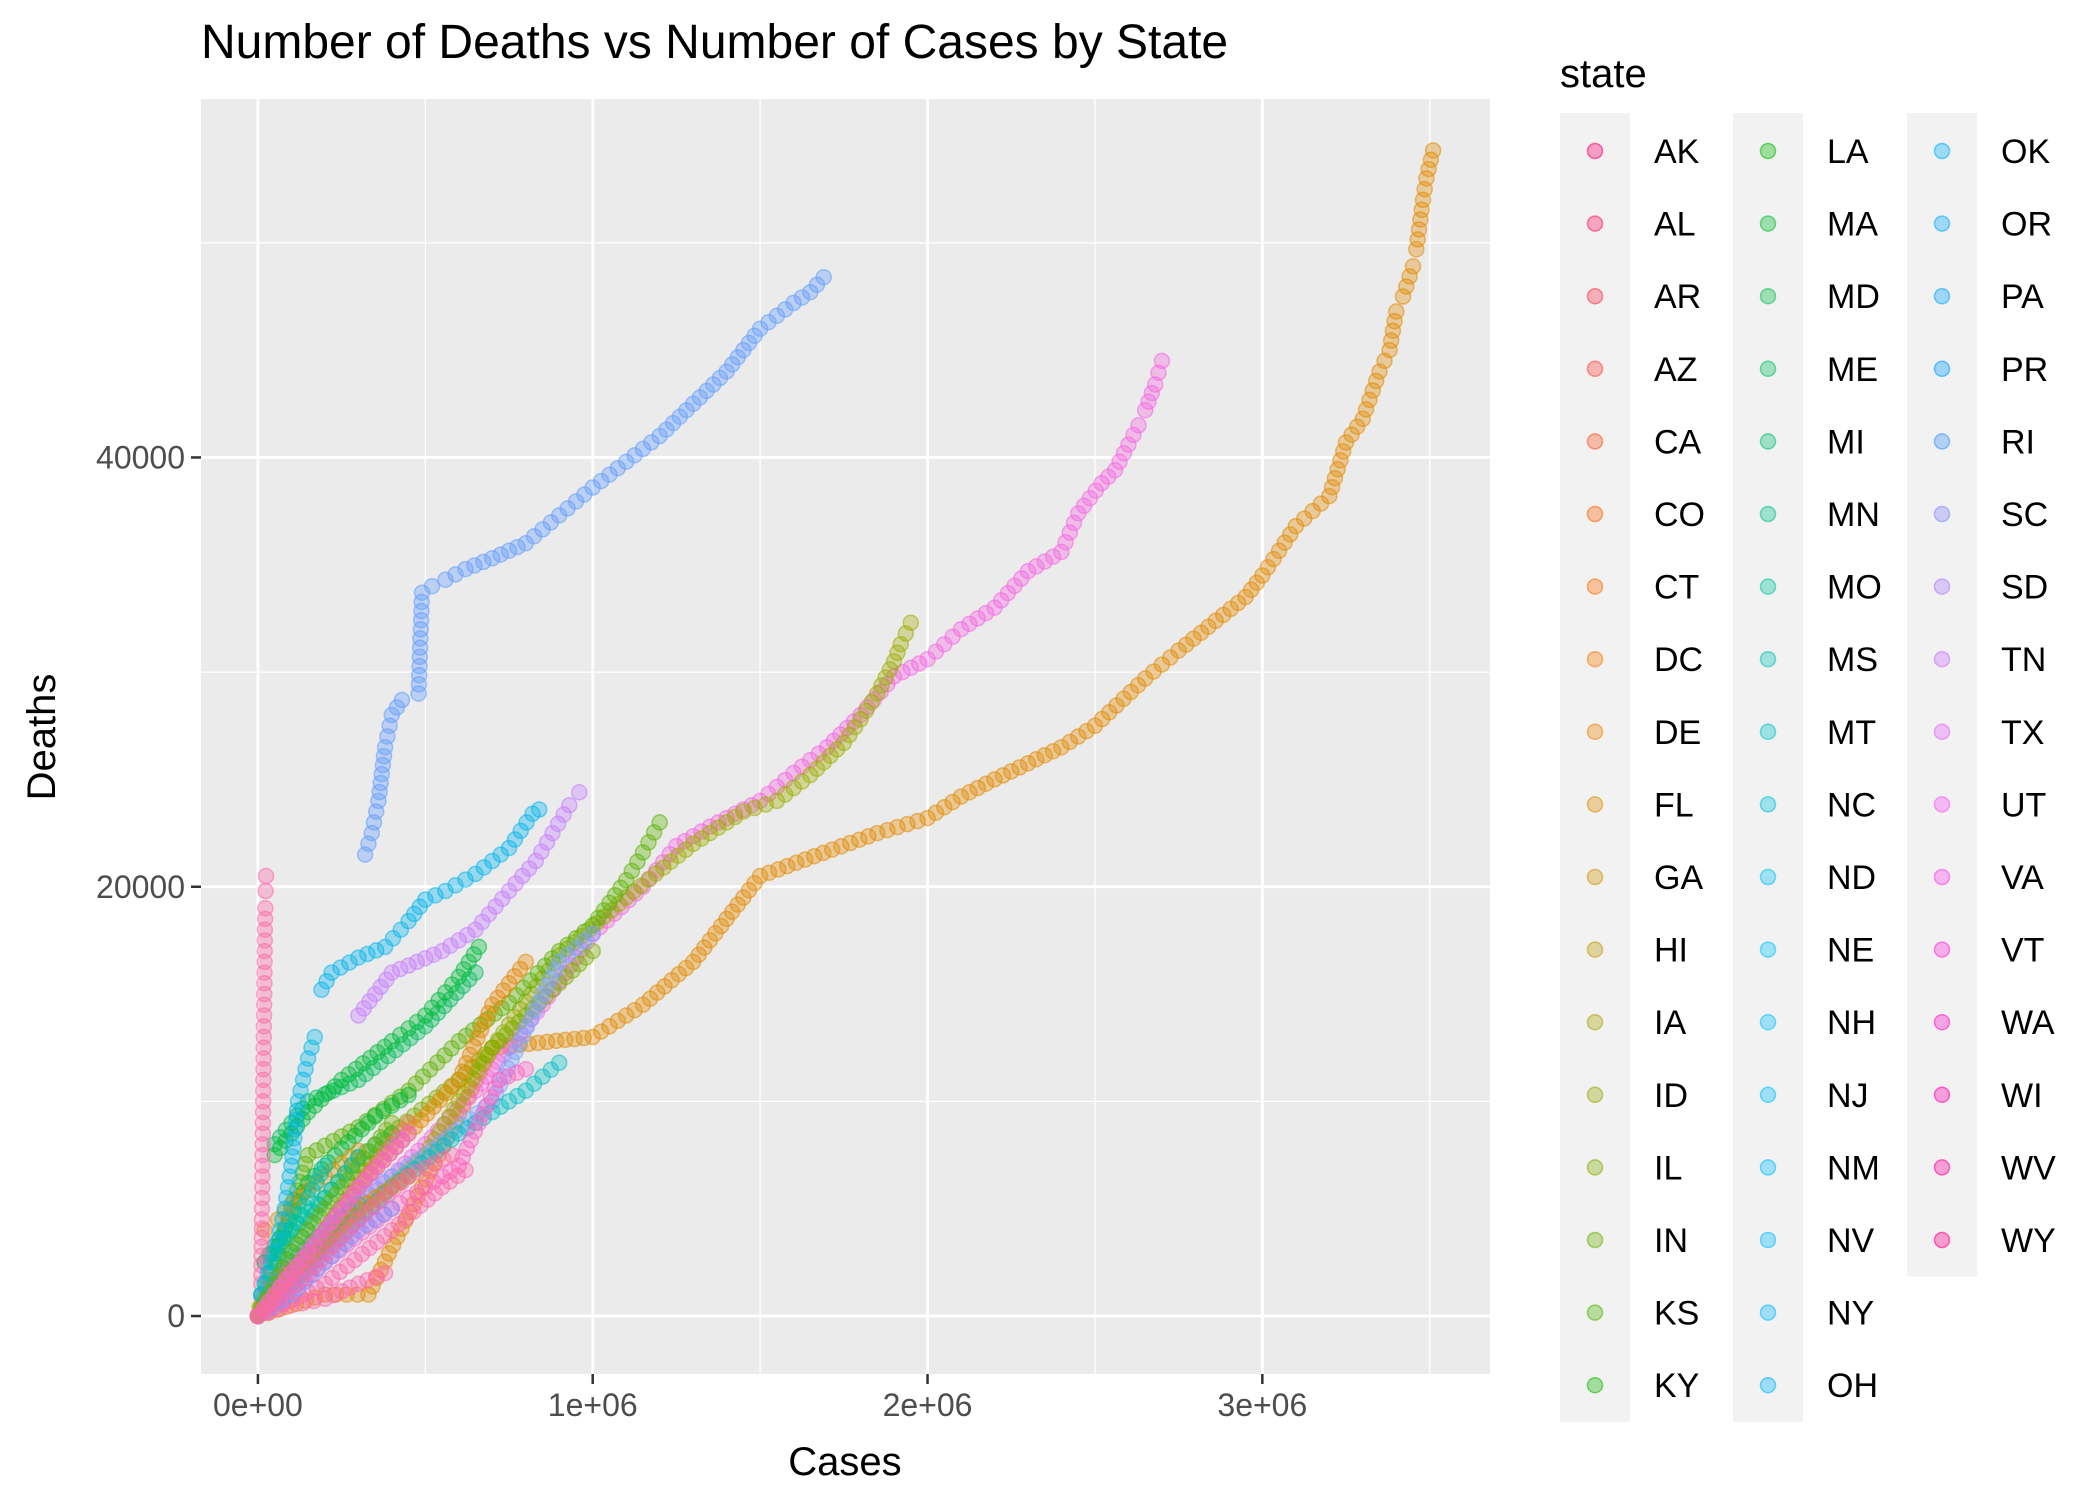  Describe the element at coordinates (1678, 442) in the screenshot. I see `legend-label-ca: CA` at that location.